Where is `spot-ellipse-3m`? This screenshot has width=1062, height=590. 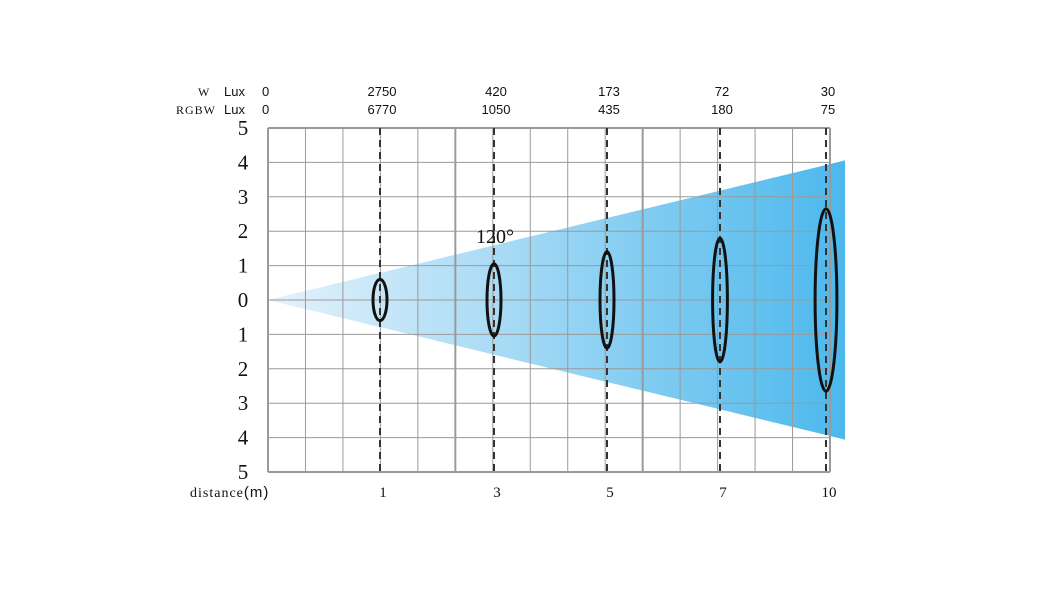
spot-ellipse-3m is located at coordinates (494, 300).